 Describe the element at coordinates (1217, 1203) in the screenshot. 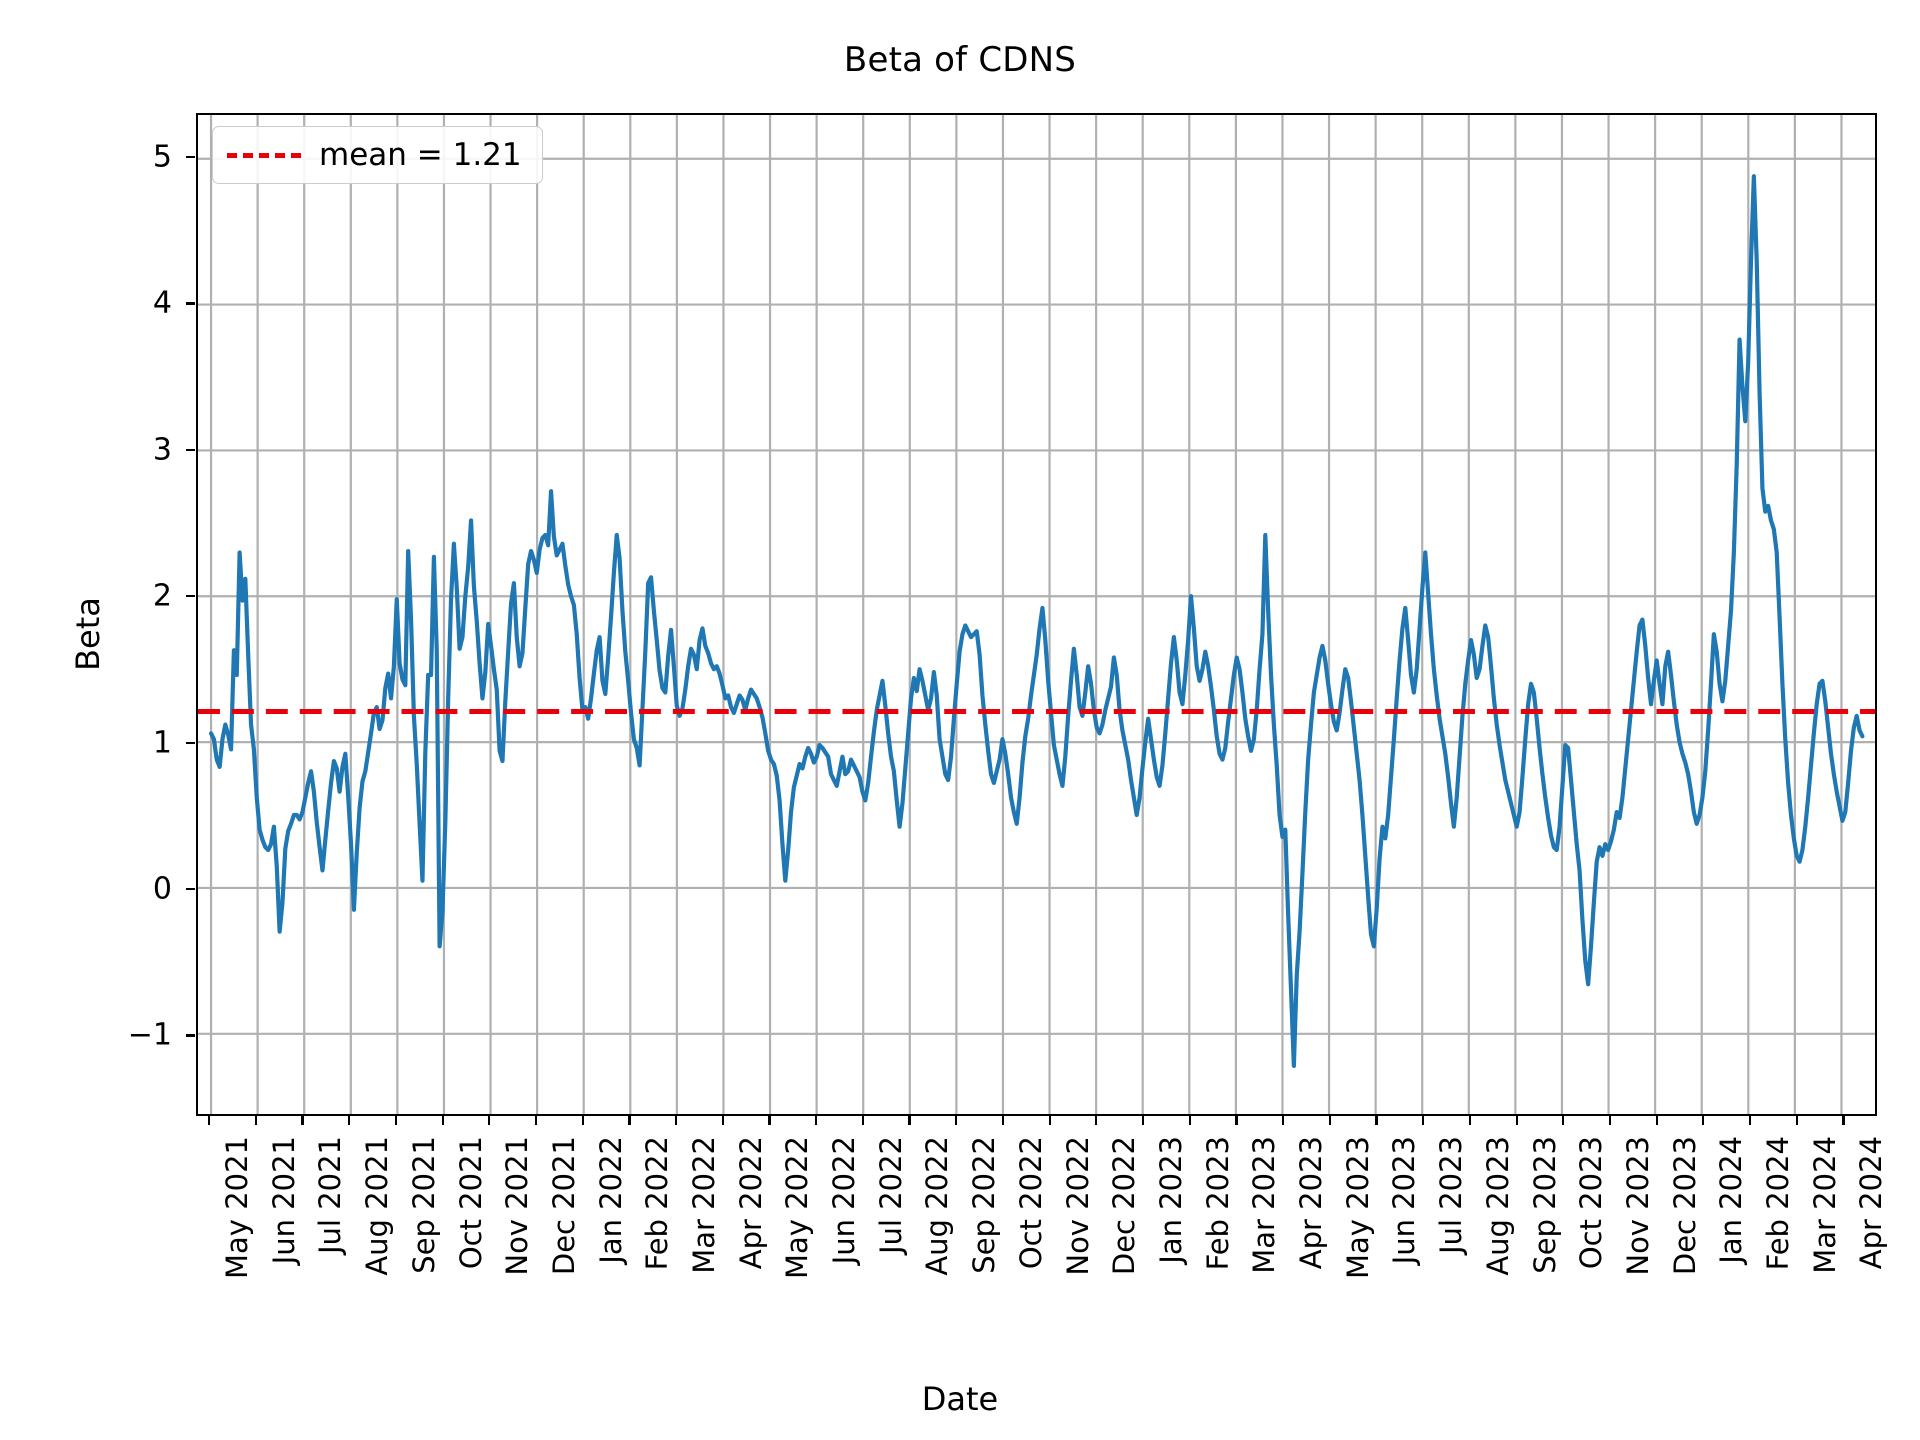

I see `x-tick-label: Feb 2023` at that location.